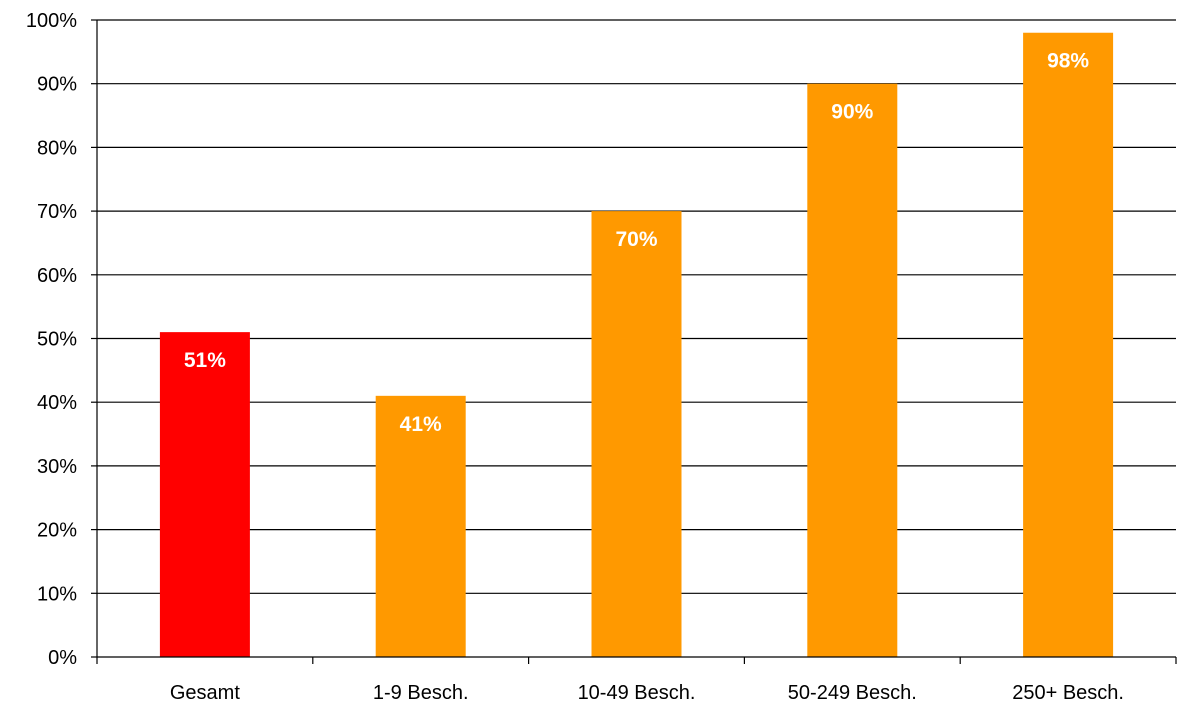 The image size is (1177, 706). Describe the element at coordinates (62, 658) in the screenshot. I see `y-tick-label: 0%` at that location.